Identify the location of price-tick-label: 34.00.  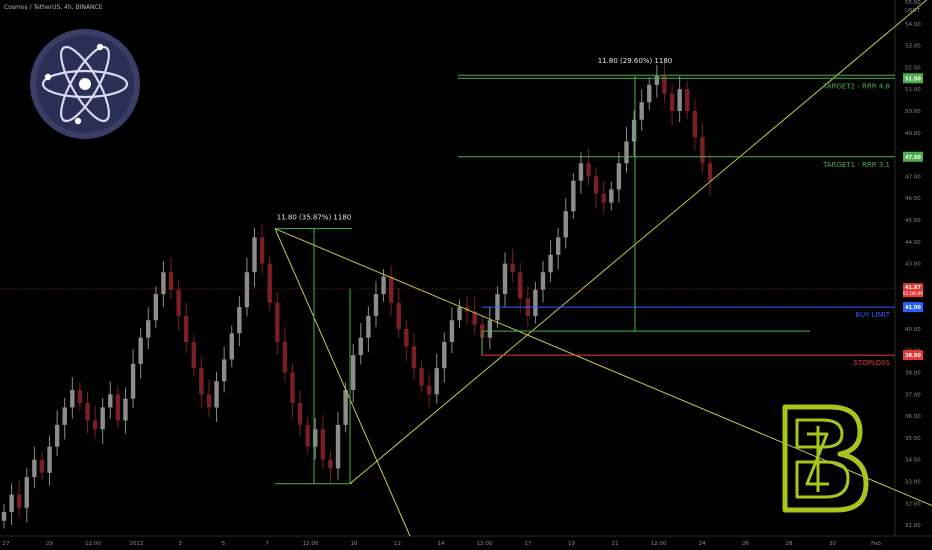
(913, 461).